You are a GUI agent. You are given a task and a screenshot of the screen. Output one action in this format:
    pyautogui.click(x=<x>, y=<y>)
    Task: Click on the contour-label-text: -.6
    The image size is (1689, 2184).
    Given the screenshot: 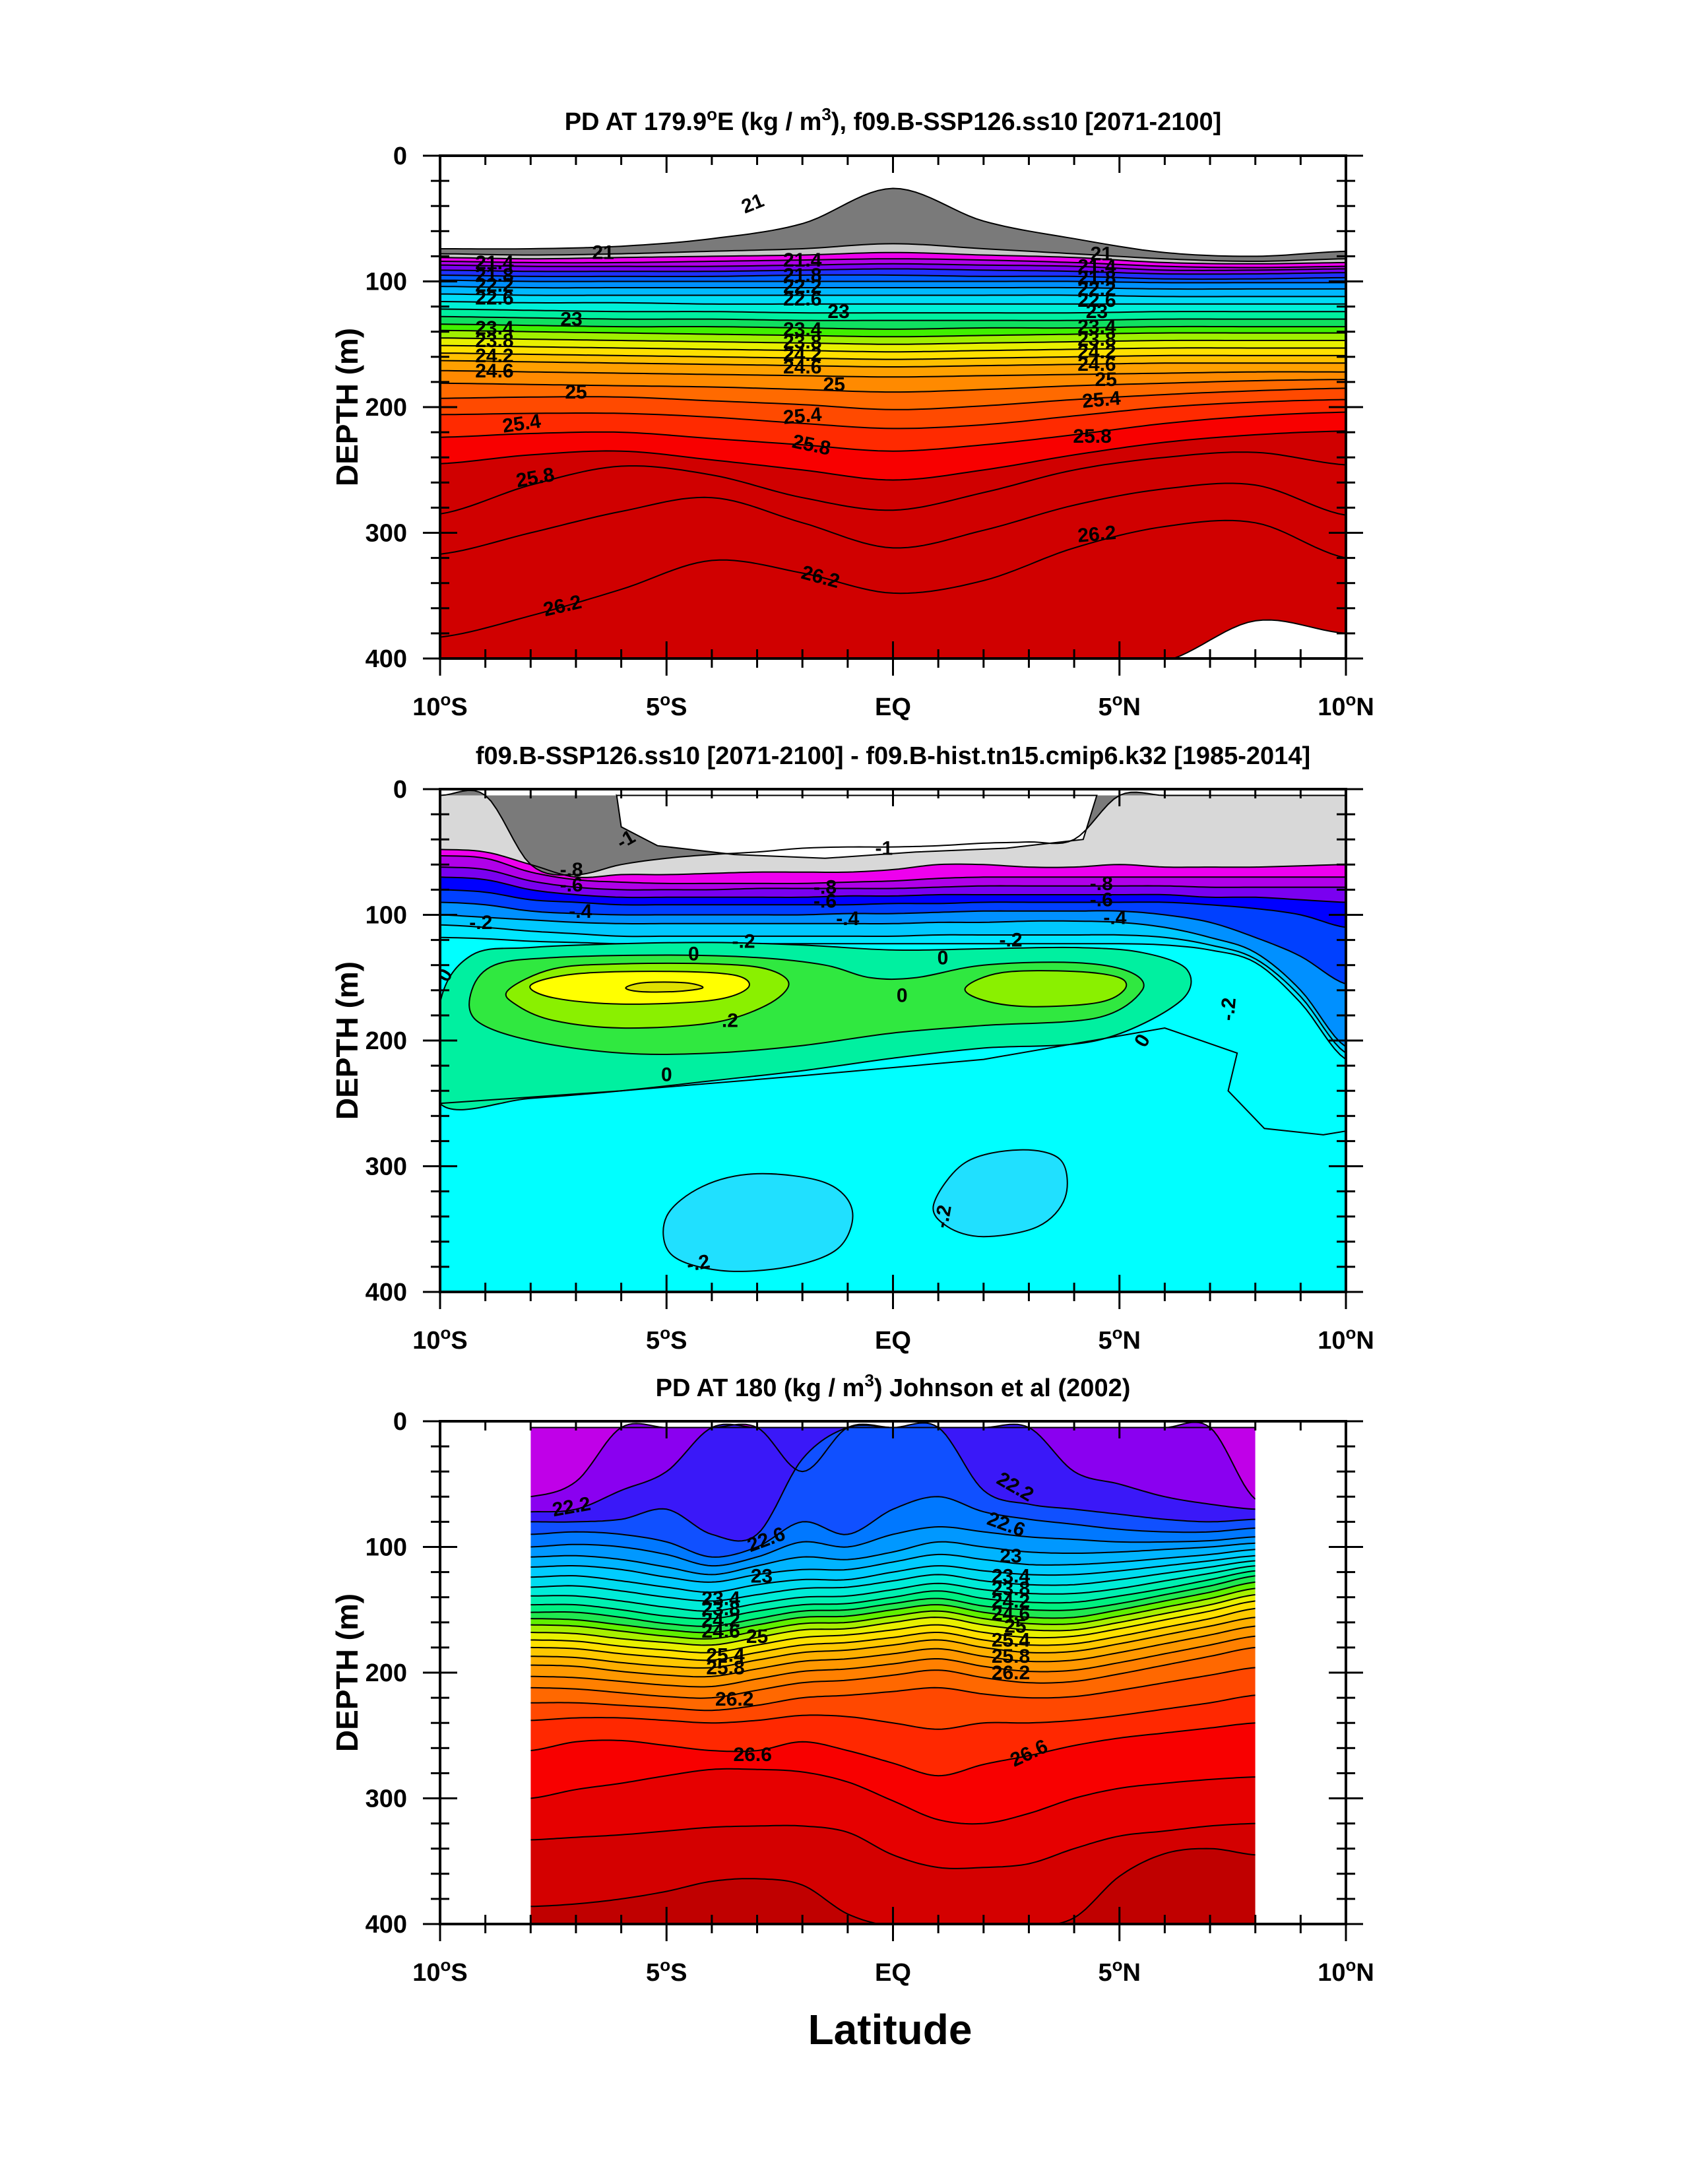 What is the action you would take?
    pyautogui.click(x=571, y=885)
    